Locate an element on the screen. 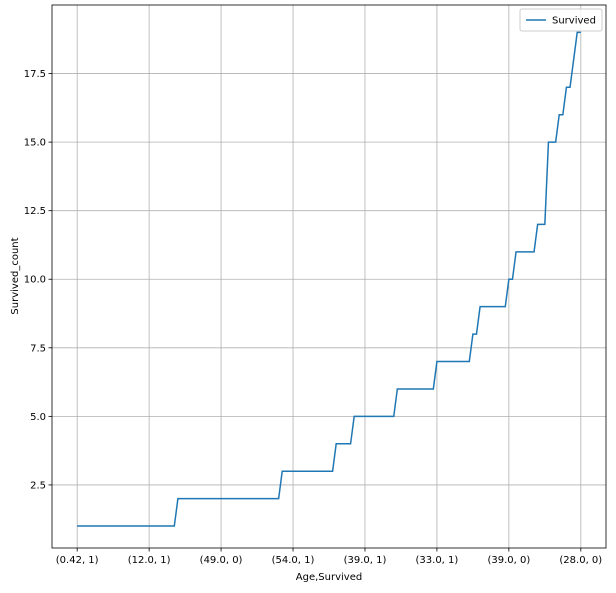 The image size is (616, 593). y-tick-label: 15.0 is located at coordinates (35, 143).